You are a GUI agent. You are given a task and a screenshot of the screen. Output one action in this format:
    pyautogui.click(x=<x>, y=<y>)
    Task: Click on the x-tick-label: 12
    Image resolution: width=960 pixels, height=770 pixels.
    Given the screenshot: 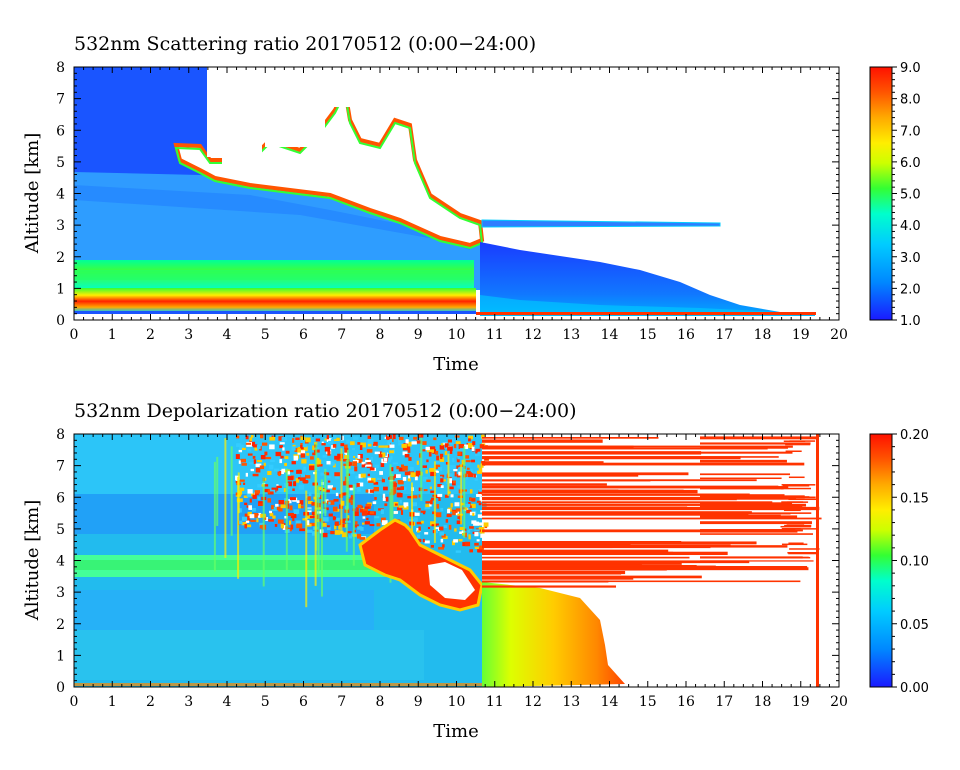 What is the action you would take?
    pyautogui.click(x=533, y=702)
    